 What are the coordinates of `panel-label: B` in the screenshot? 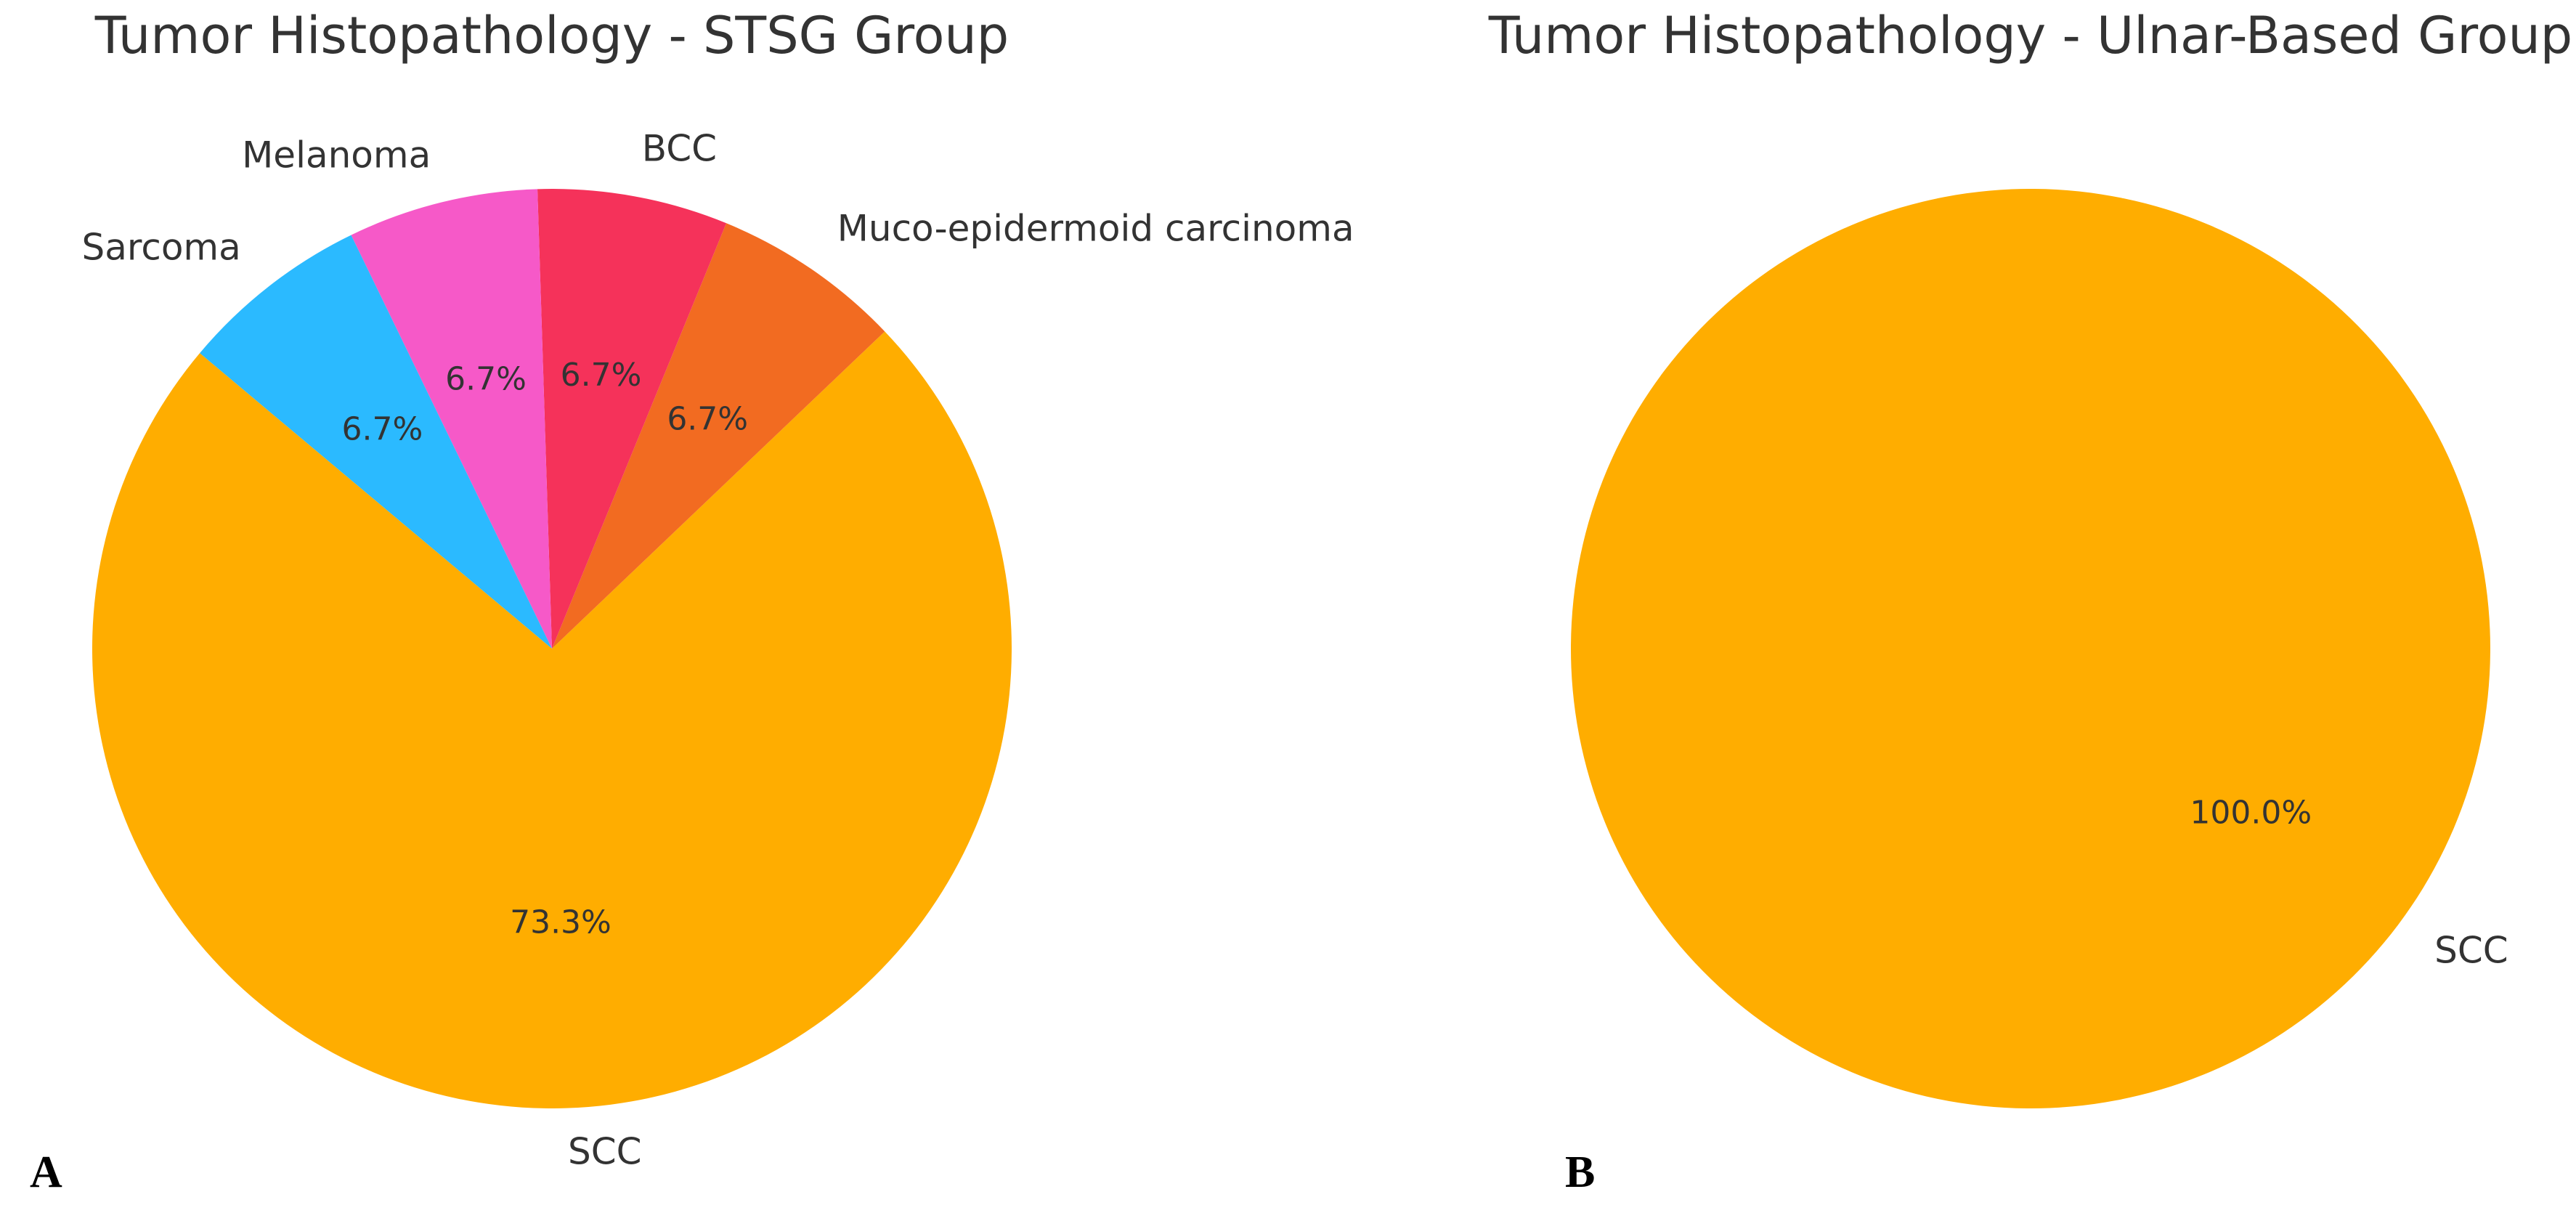 It's located at (1580, 1172).